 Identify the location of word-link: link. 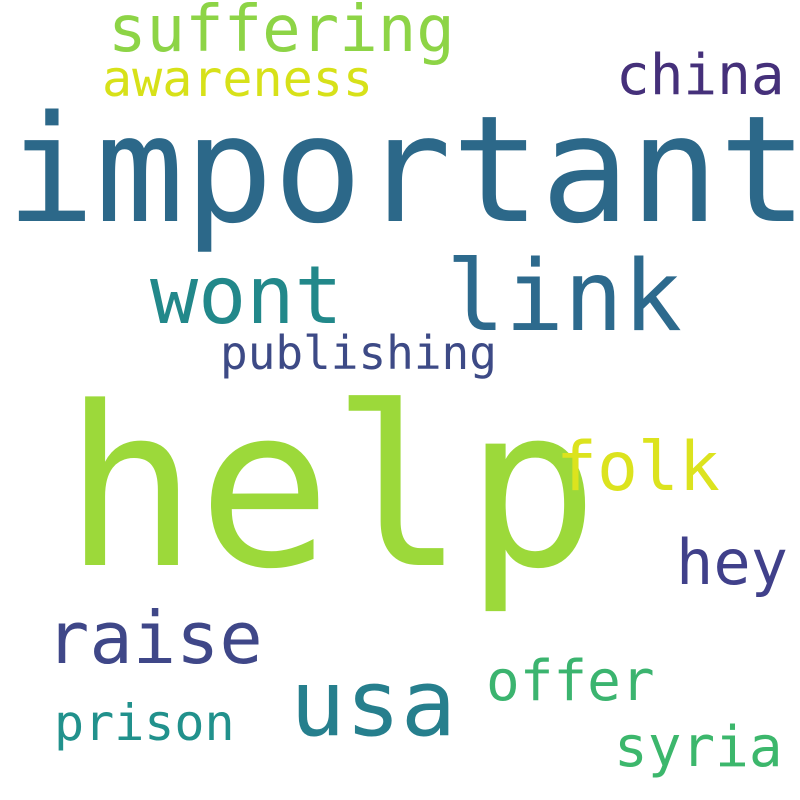
(564, 297).